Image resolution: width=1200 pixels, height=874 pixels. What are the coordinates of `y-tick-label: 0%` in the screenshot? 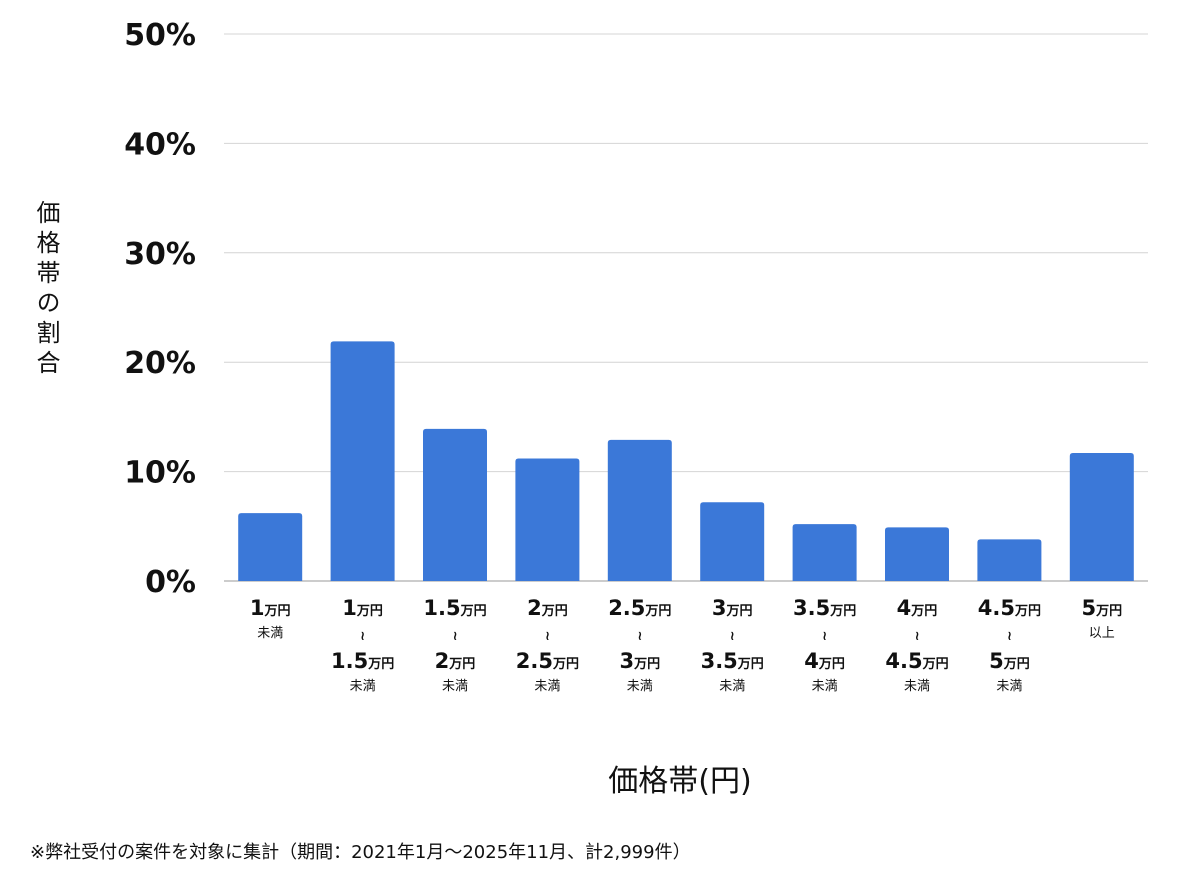 It's located at (170, 582).